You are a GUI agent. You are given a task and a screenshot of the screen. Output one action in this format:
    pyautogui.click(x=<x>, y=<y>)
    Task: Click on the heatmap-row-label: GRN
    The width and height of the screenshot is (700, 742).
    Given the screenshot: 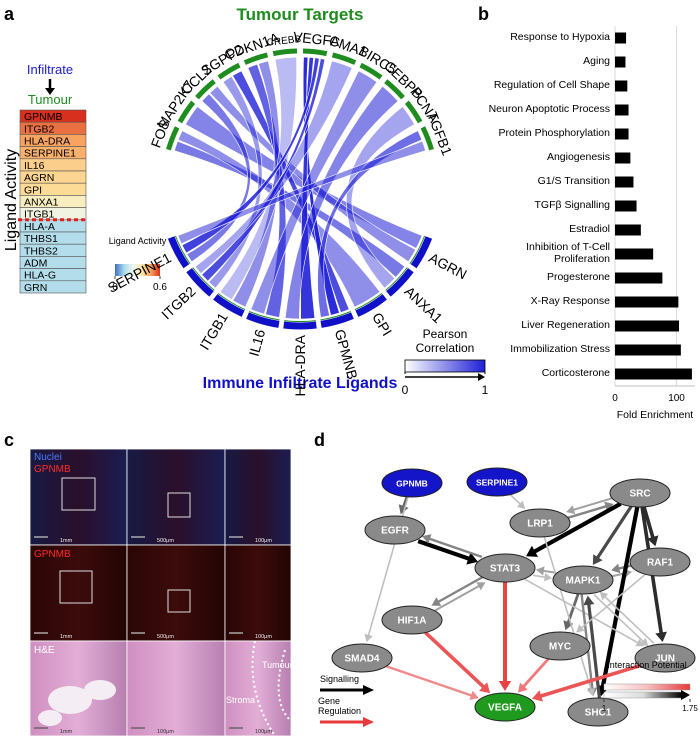 What is the action you would take?
    pyautogui.click(x=35, y=288)
    